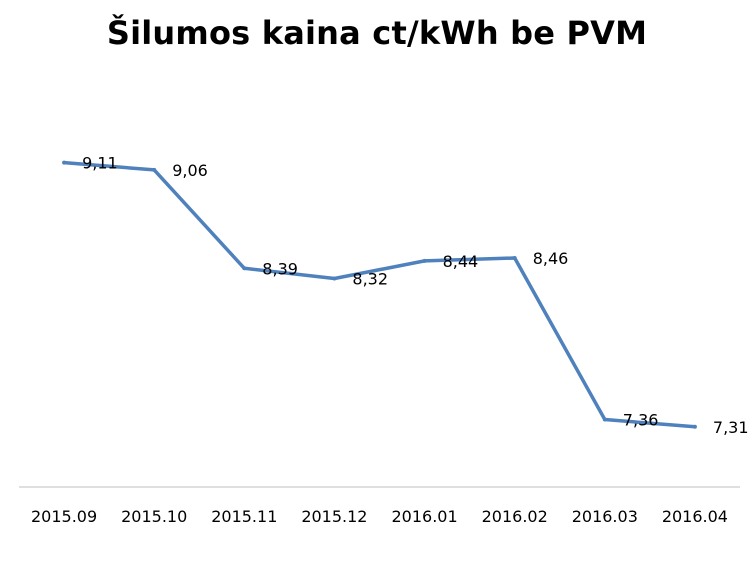 Image resolution: width=754 pixels, height=563 pixels. What do you see at coordinates (64, 516) in the screenshot?
I see `x-tick-label: 2015.09` at bounding box center [64, 516].